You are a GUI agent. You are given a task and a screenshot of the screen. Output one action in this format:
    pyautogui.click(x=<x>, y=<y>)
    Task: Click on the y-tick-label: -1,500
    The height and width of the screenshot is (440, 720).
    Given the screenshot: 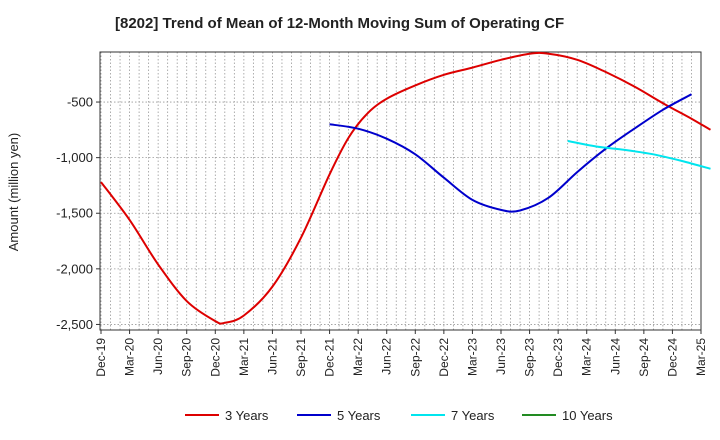 What is the action you would take?
    pyautogui.click(x=74, y=213)
    